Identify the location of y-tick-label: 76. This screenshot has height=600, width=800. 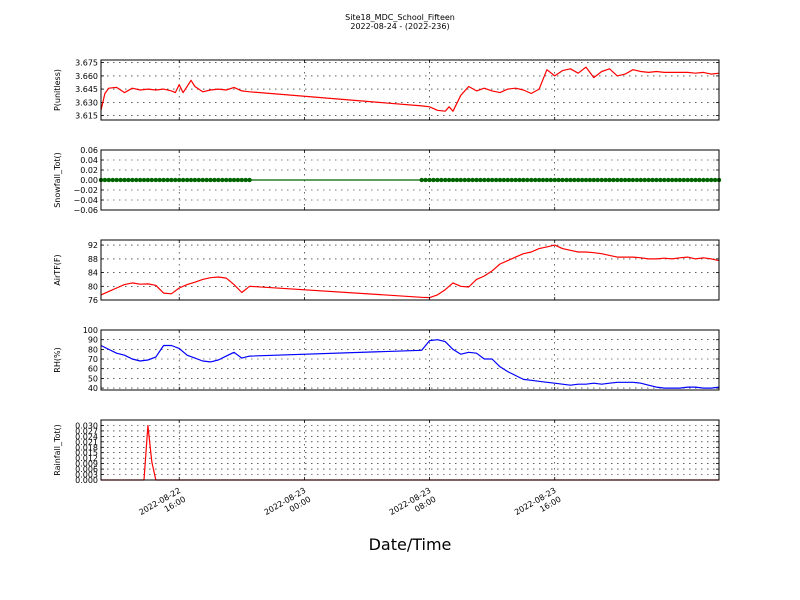
(93, 300).